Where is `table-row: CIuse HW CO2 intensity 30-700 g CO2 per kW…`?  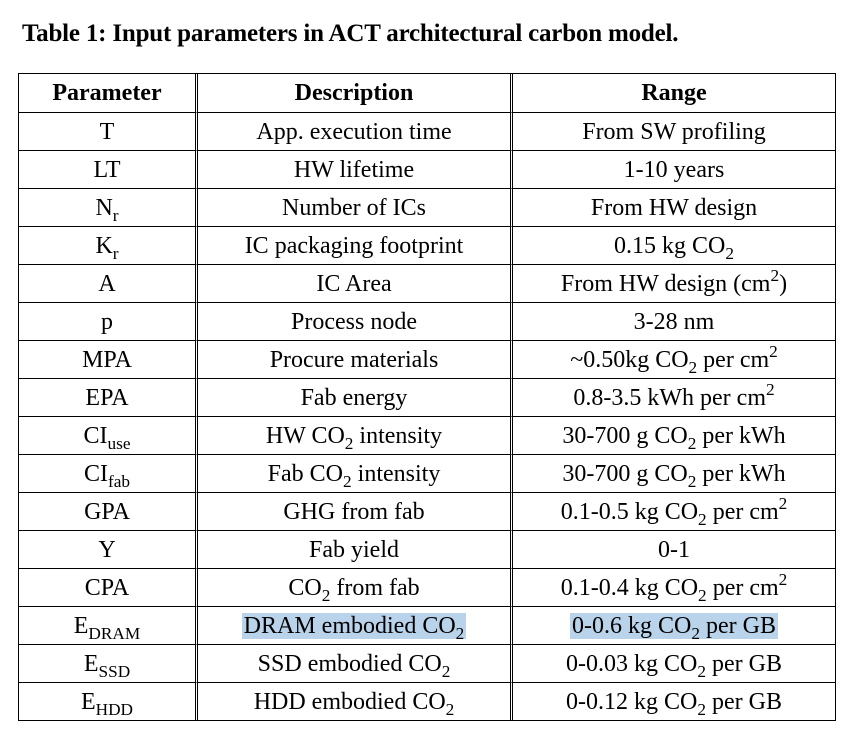 table-row: CIuse HW CO2 intensity 30-700 g CO2 per kW… is located at coordinates (427, 436).